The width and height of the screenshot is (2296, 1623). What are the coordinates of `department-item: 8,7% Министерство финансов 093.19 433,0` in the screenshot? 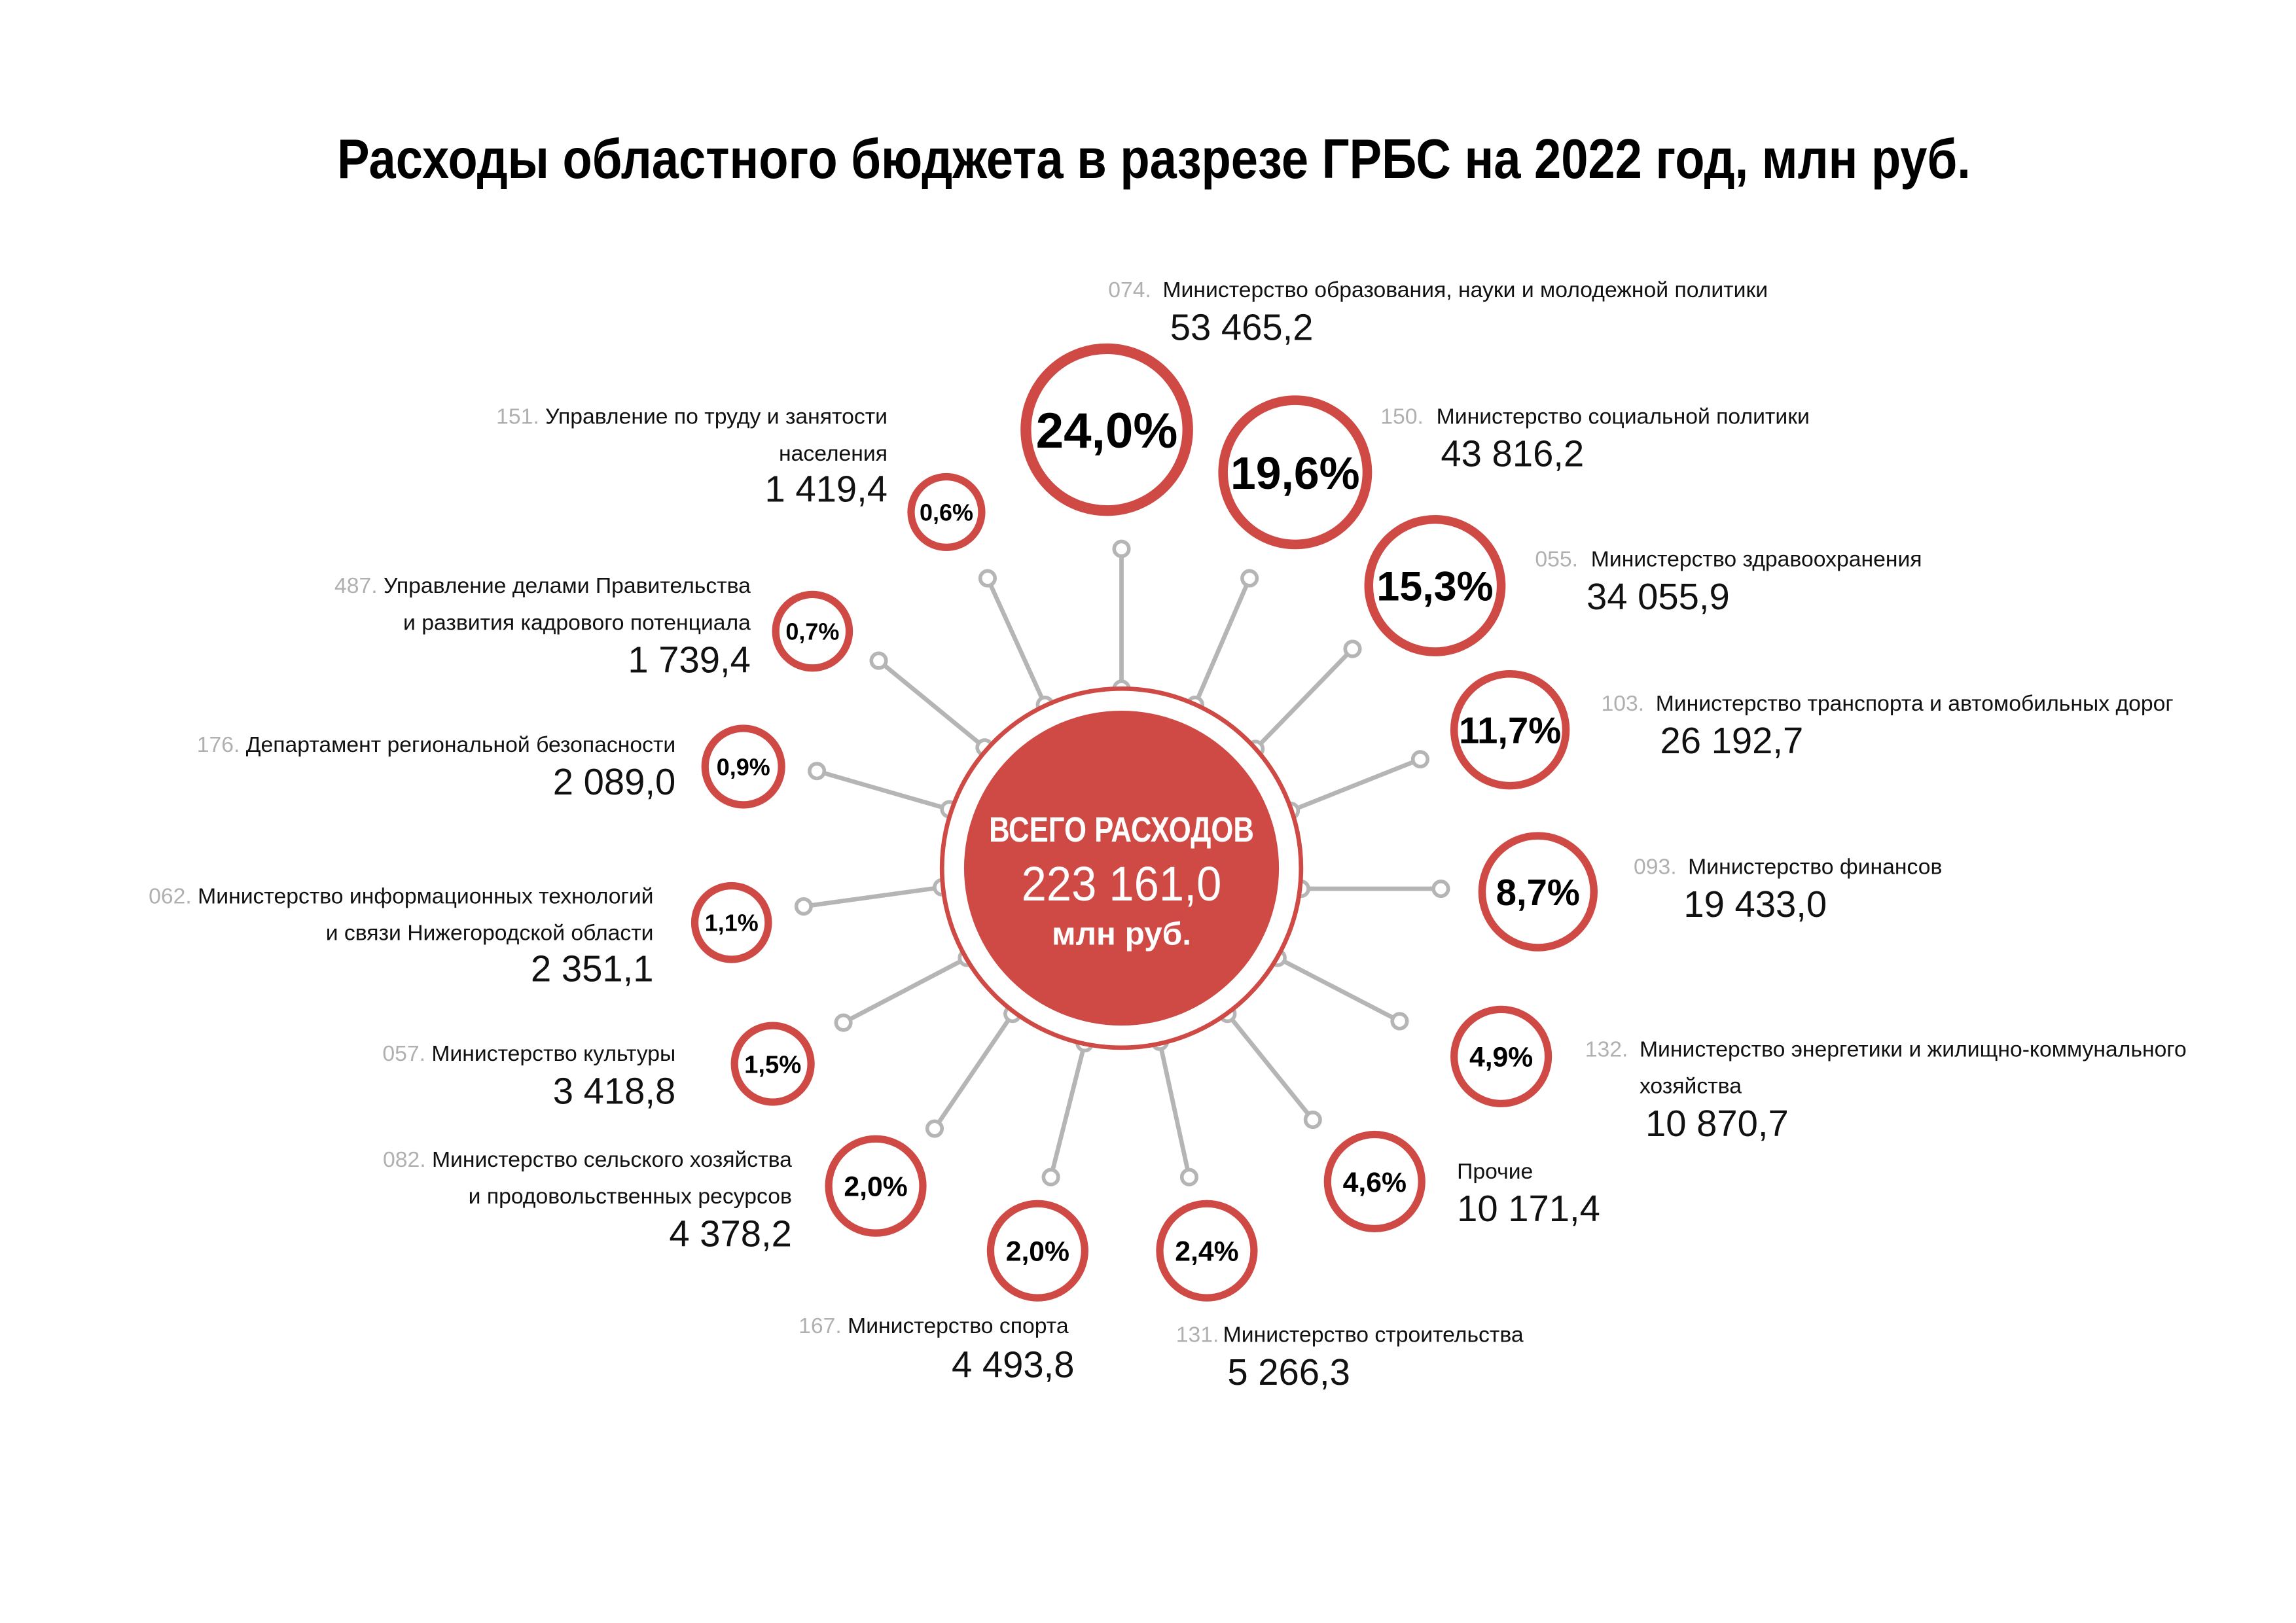 It's located at (1710, 892).